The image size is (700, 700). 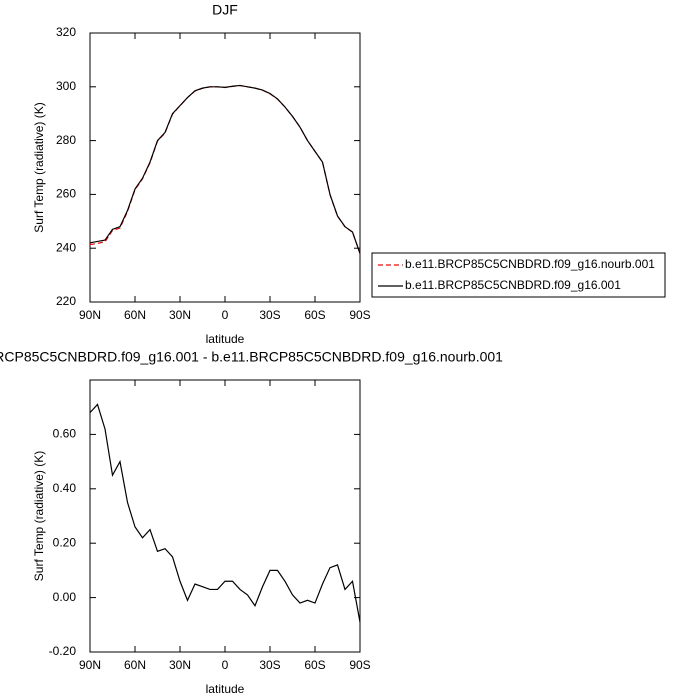 I want to click on legend-label: b.e11.BRCP85C5CNBDRD.f09_g16.001, so click(x=513, y=285).